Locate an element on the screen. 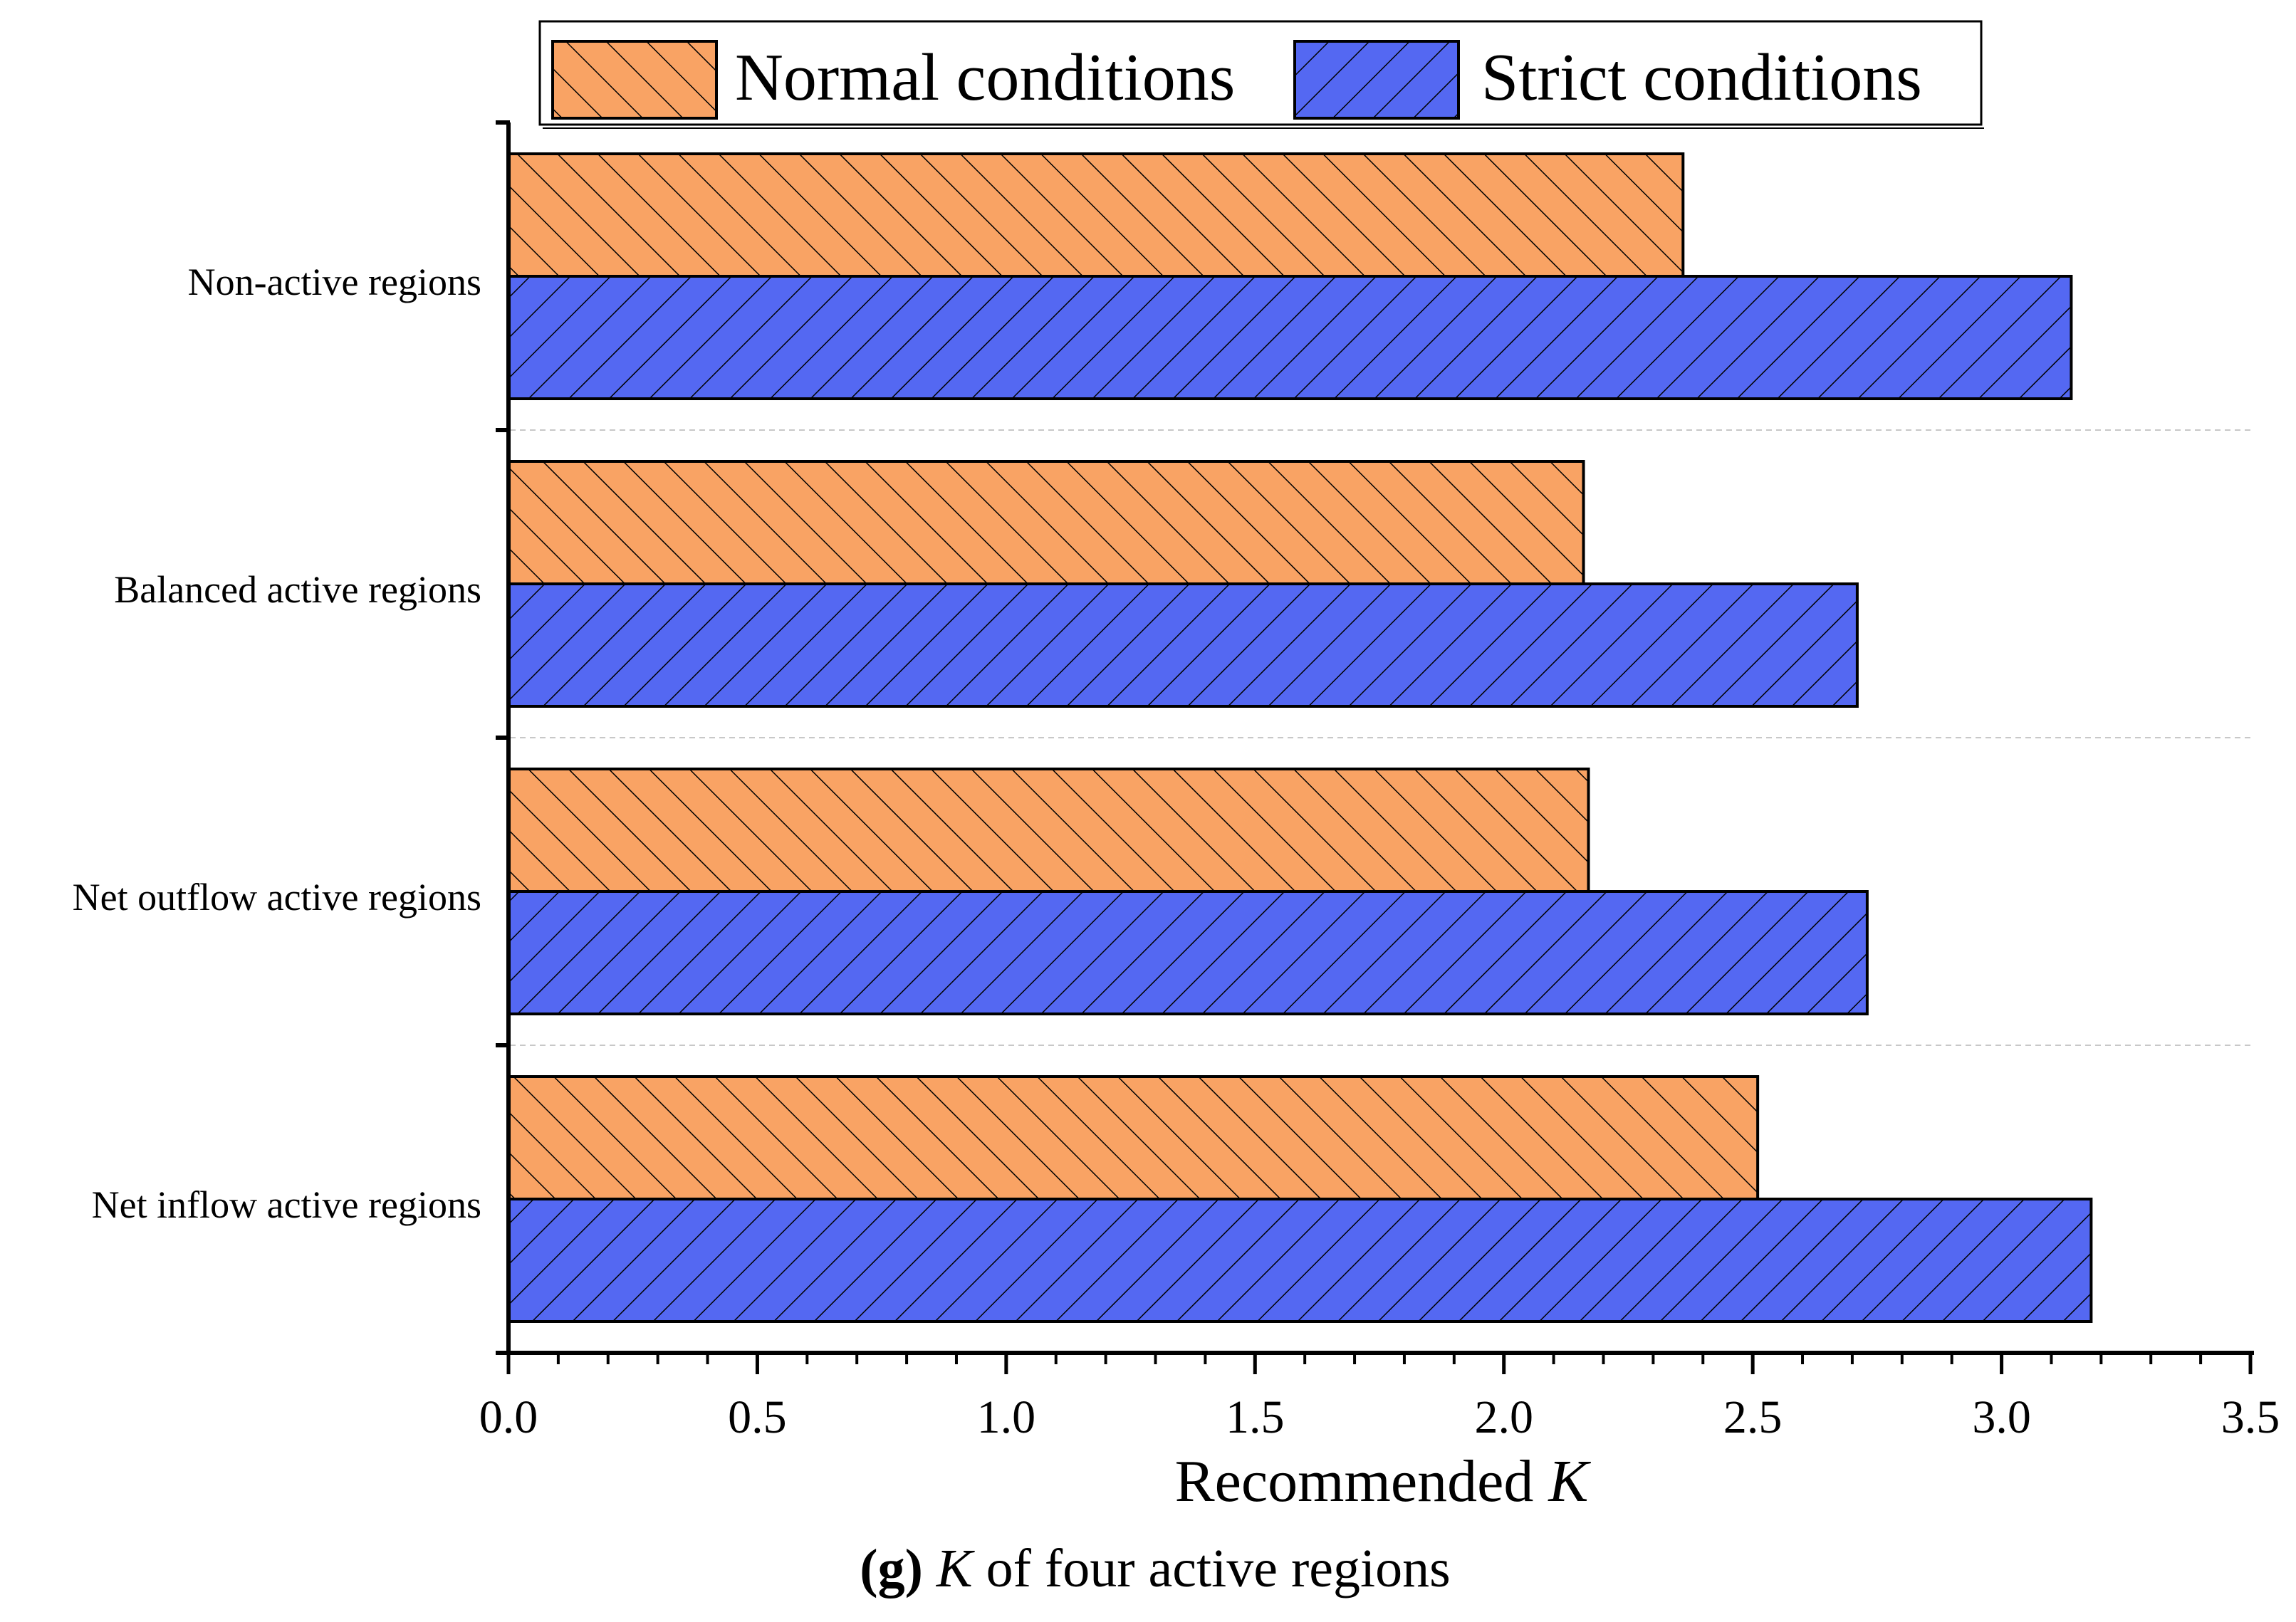 The width and height of the screenshot is (2296, 1622). x-tick-label-2: 1.0 is located at coordinates (1006, 1417).